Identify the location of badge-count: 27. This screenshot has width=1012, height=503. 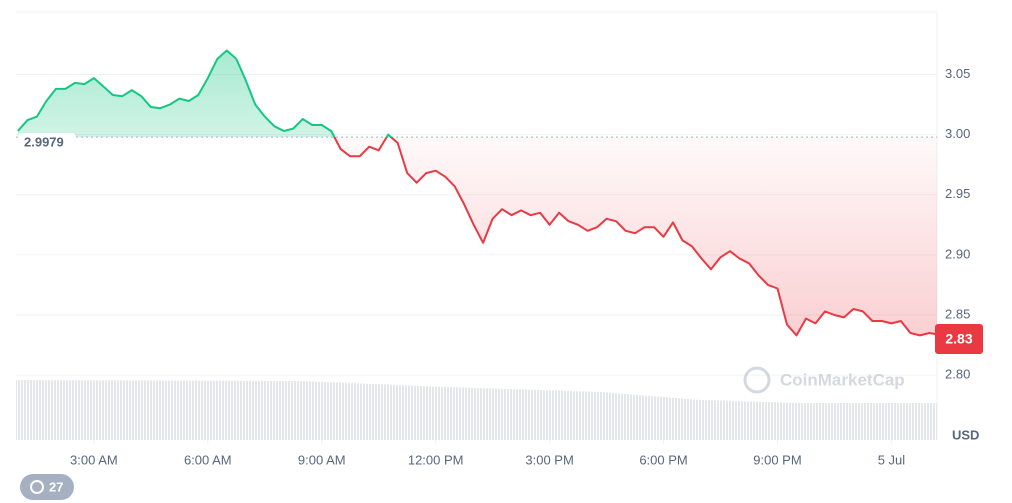
(56, 486).